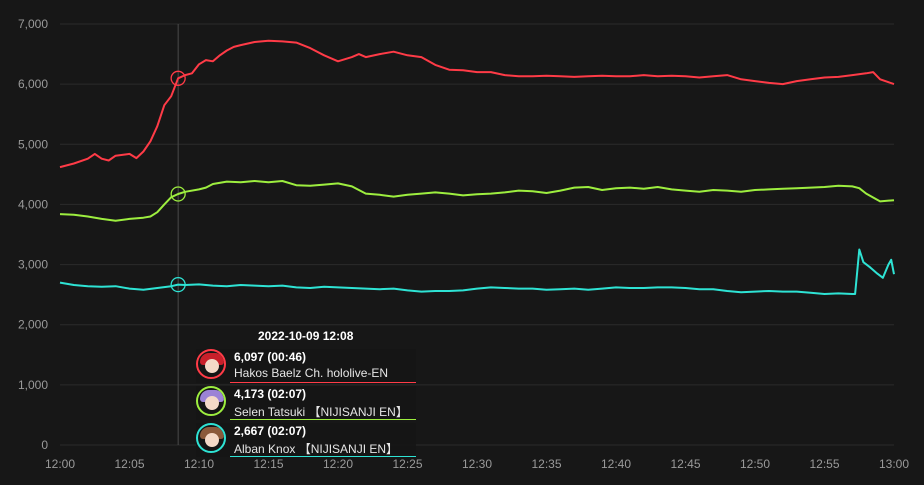 This screenshot has height=485, width=924. What do you see at coordinates (33, 234) in the screenshot?
I see `y-axis-ticks: 0 1,000 2,000 3,000 4,000 5,000 6,000 7,000` at bounding box center [33, 234].